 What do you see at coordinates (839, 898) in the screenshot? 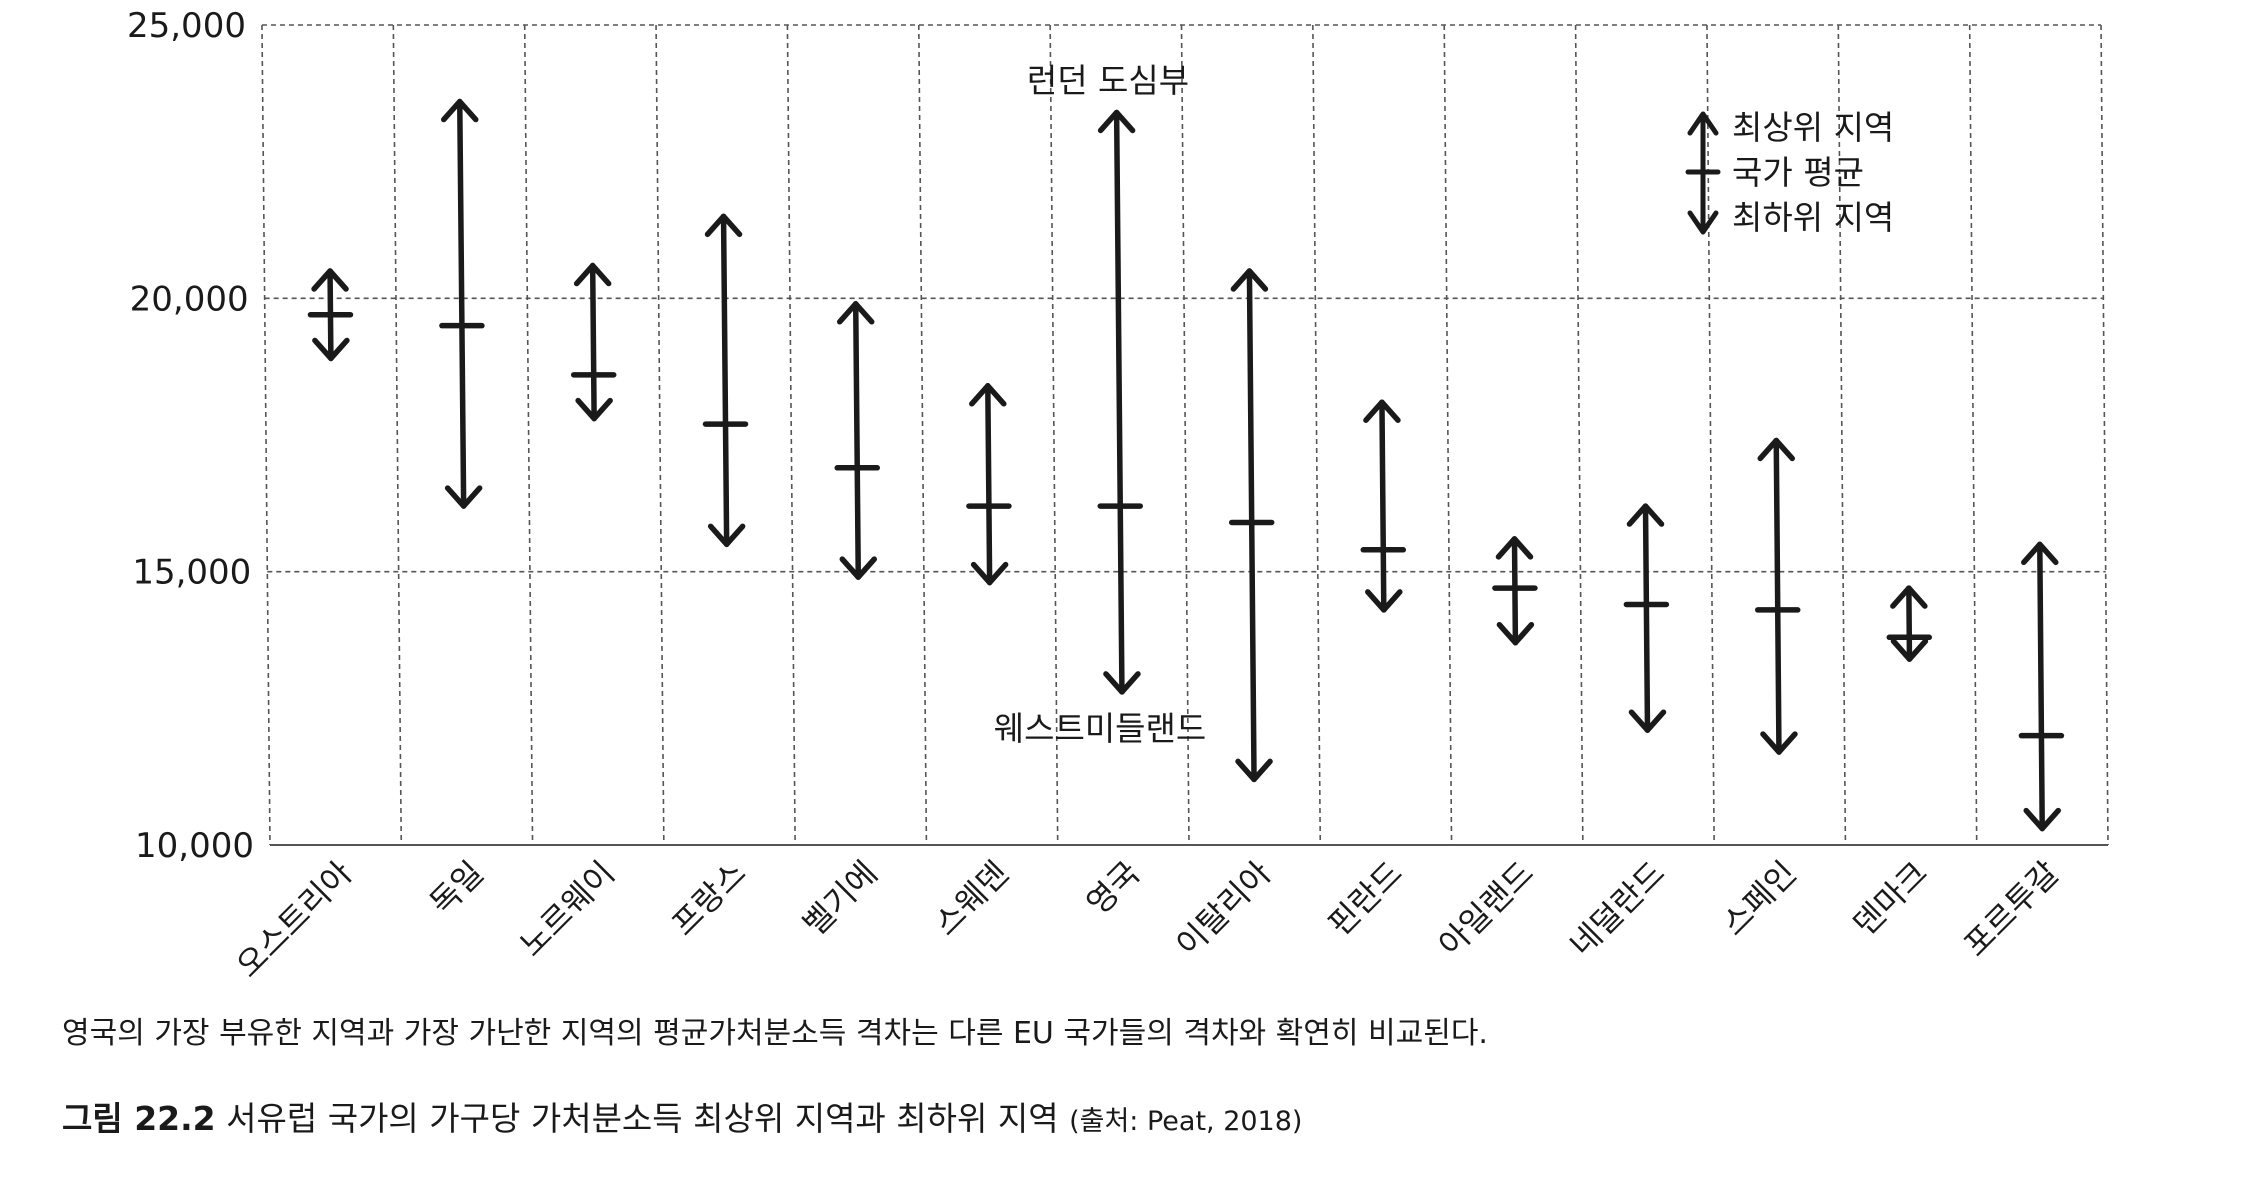
I see `x-tick-label: 벨기에` at bounding box center [839, 898].